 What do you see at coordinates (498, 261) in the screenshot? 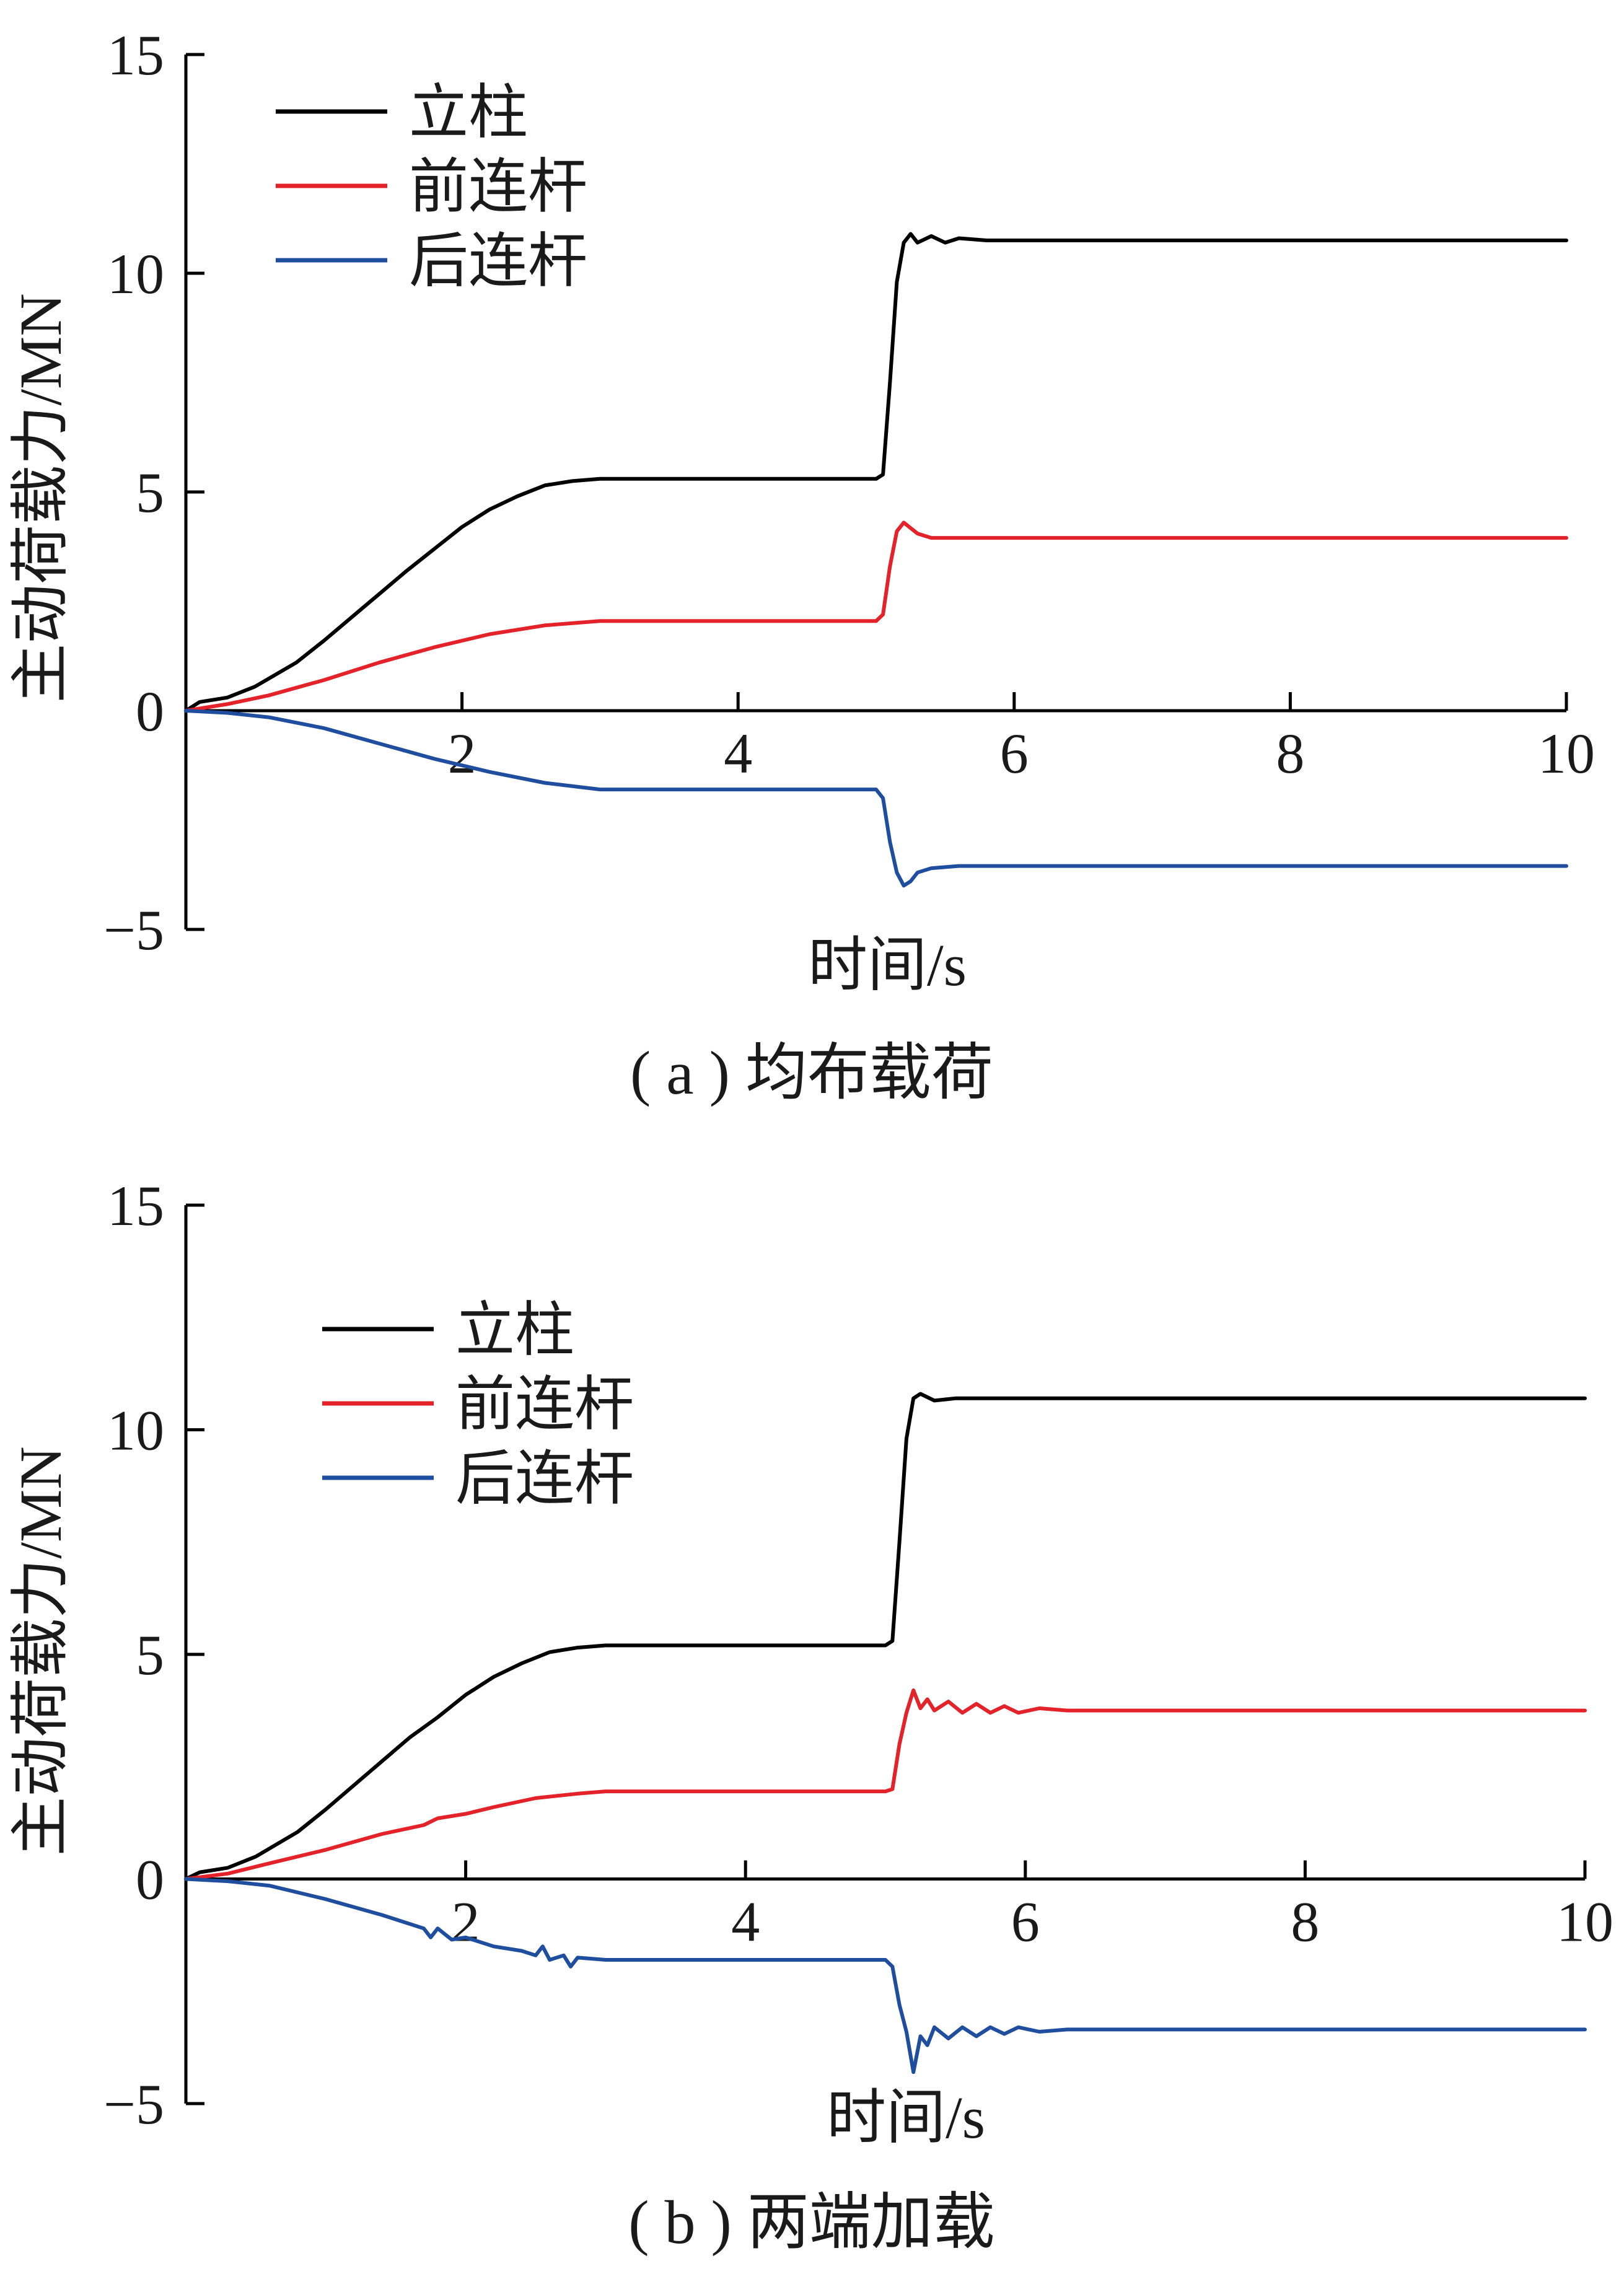
I see `chart-a-legend-label: 后连杆` at bounding box center [498, 261].